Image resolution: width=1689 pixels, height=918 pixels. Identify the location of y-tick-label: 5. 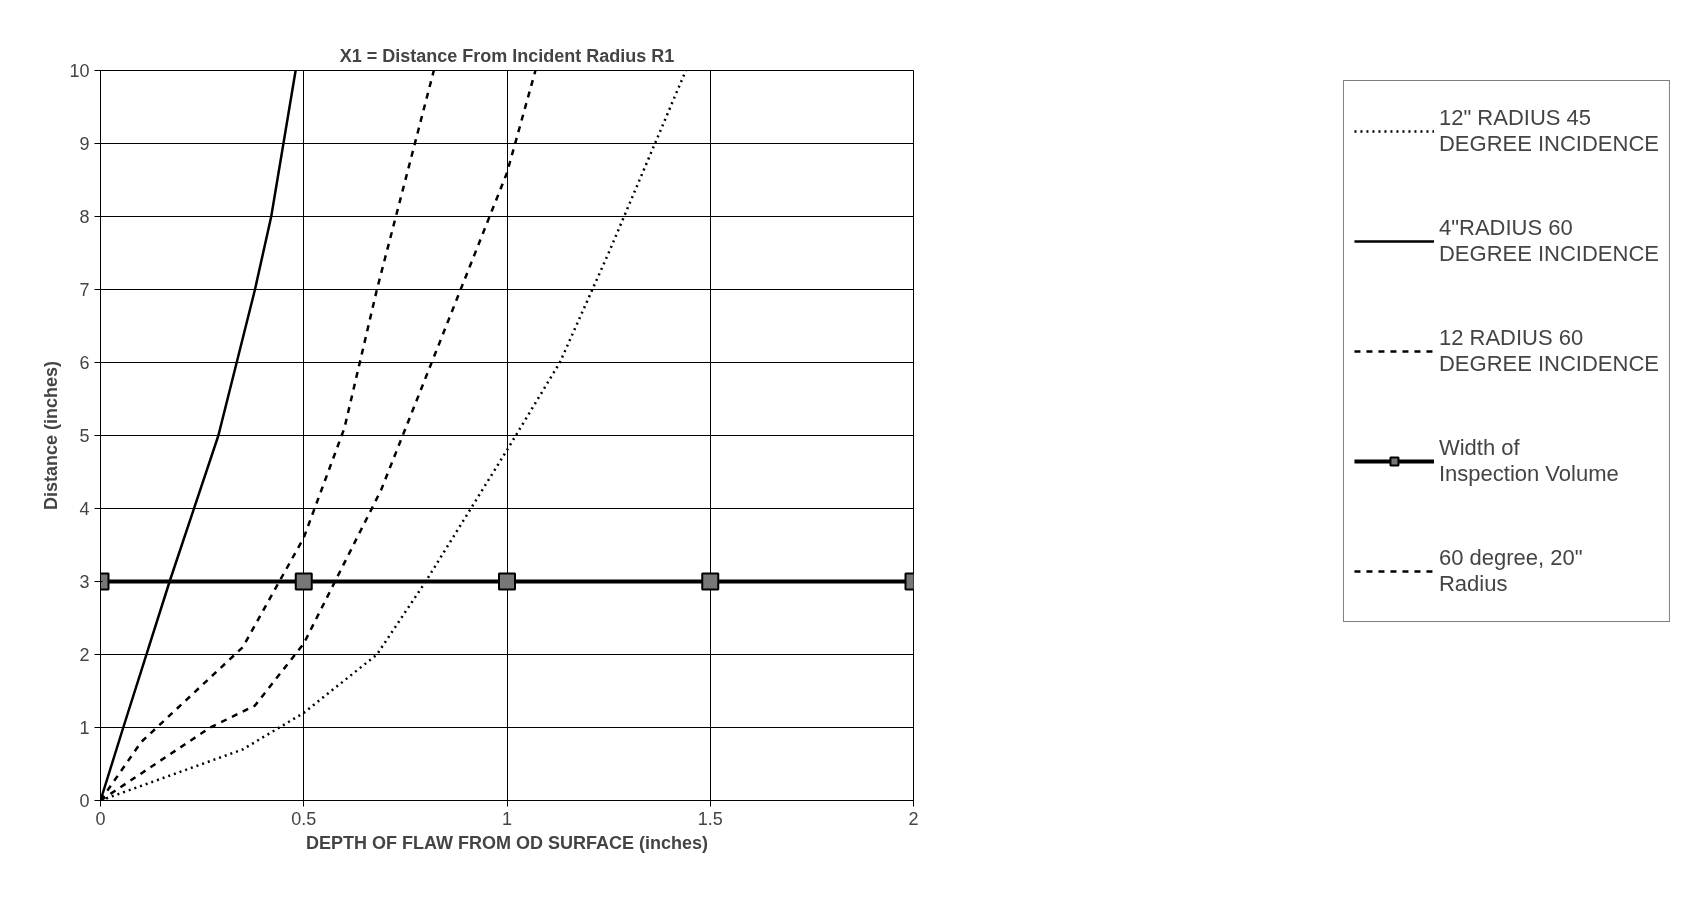
(84, 436).